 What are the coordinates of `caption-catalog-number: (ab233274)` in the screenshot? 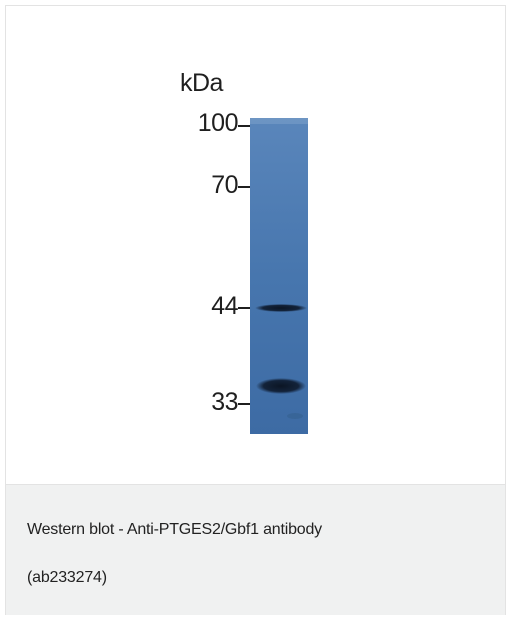 It's located at (67, 577).